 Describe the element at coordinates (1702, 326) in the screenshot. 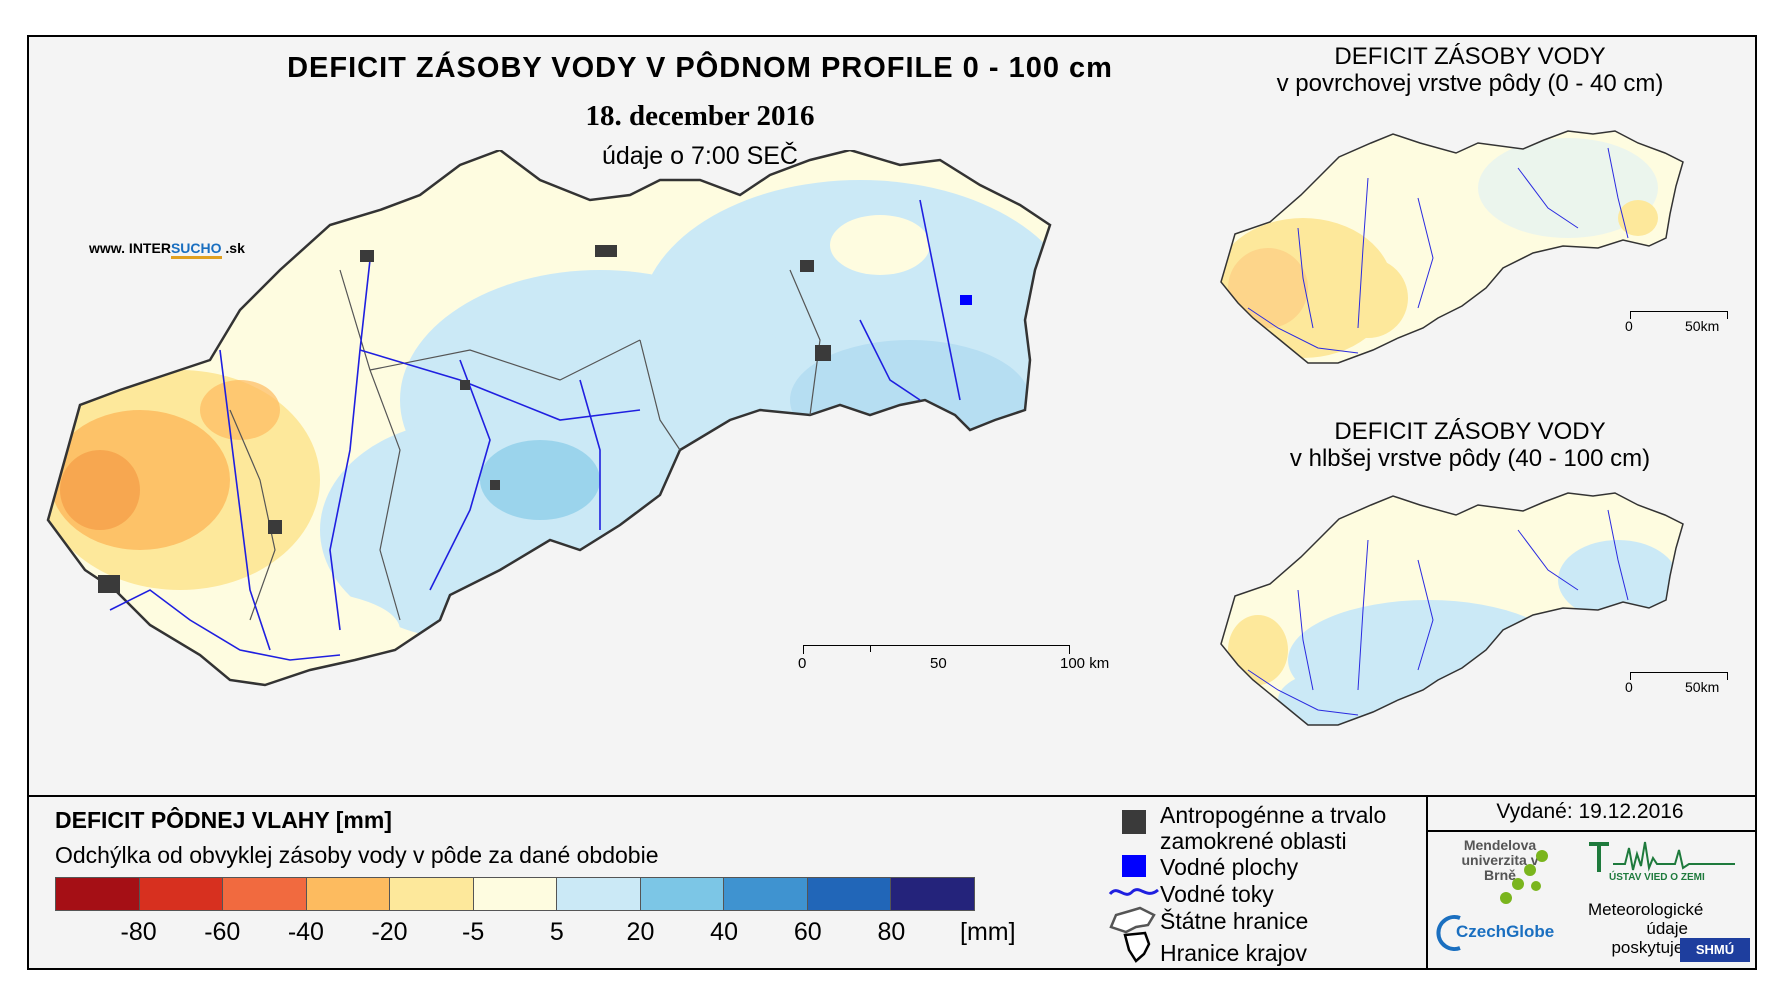

I see `inset-surface-scale-50: 50km` at that location.